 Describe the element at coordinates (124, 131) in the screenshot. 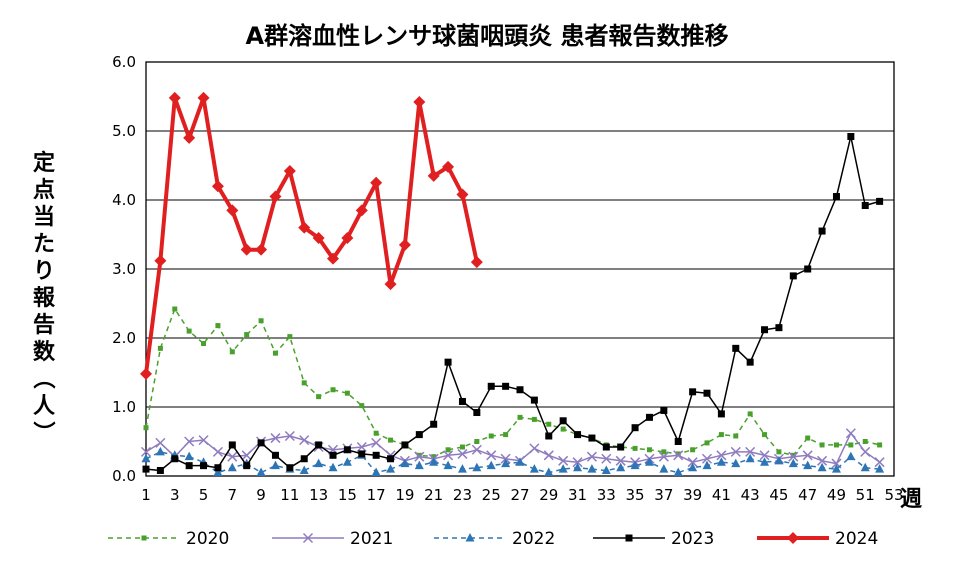

I see `y-tick-label: 5.0` at that location.